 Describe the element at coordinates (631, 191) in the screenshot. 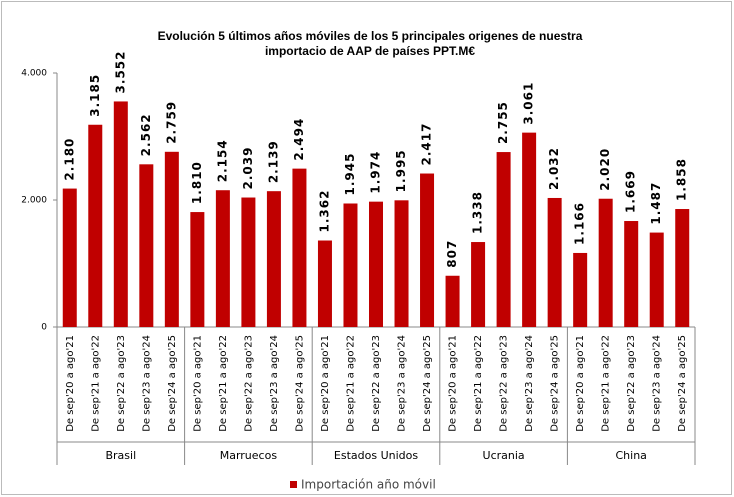

I see `value-label: 1.669` at that location.